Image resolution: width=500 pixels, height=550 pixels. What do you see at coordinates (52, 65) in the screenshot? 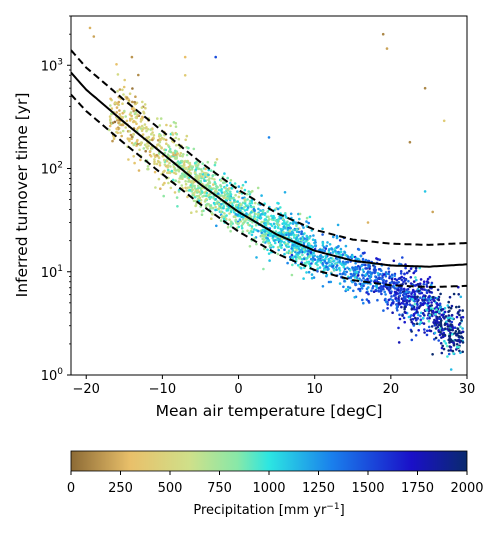
I see `y-tick-label: 103` at bounding box center [52, 65].